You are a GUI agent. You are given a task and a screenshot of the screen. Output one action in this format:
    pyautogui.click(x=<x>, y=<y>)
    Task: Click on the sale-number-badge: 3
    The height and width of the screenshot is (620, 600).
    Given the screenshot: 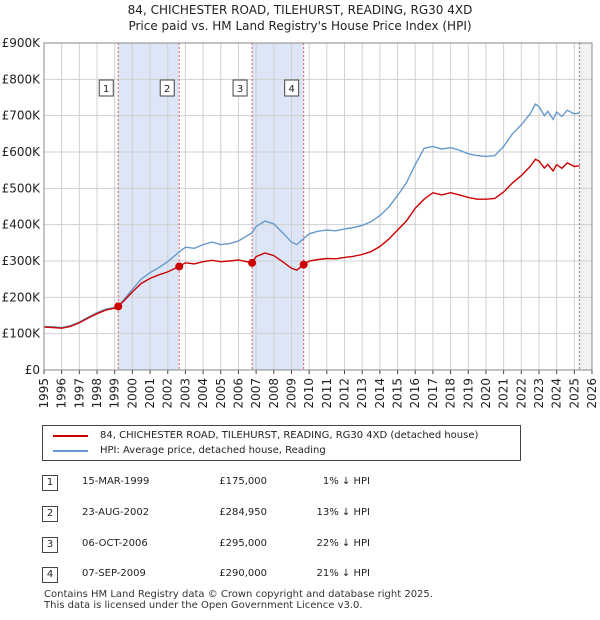 What is the action you would take?
    pyautogui.click(x=50, y=545)
    